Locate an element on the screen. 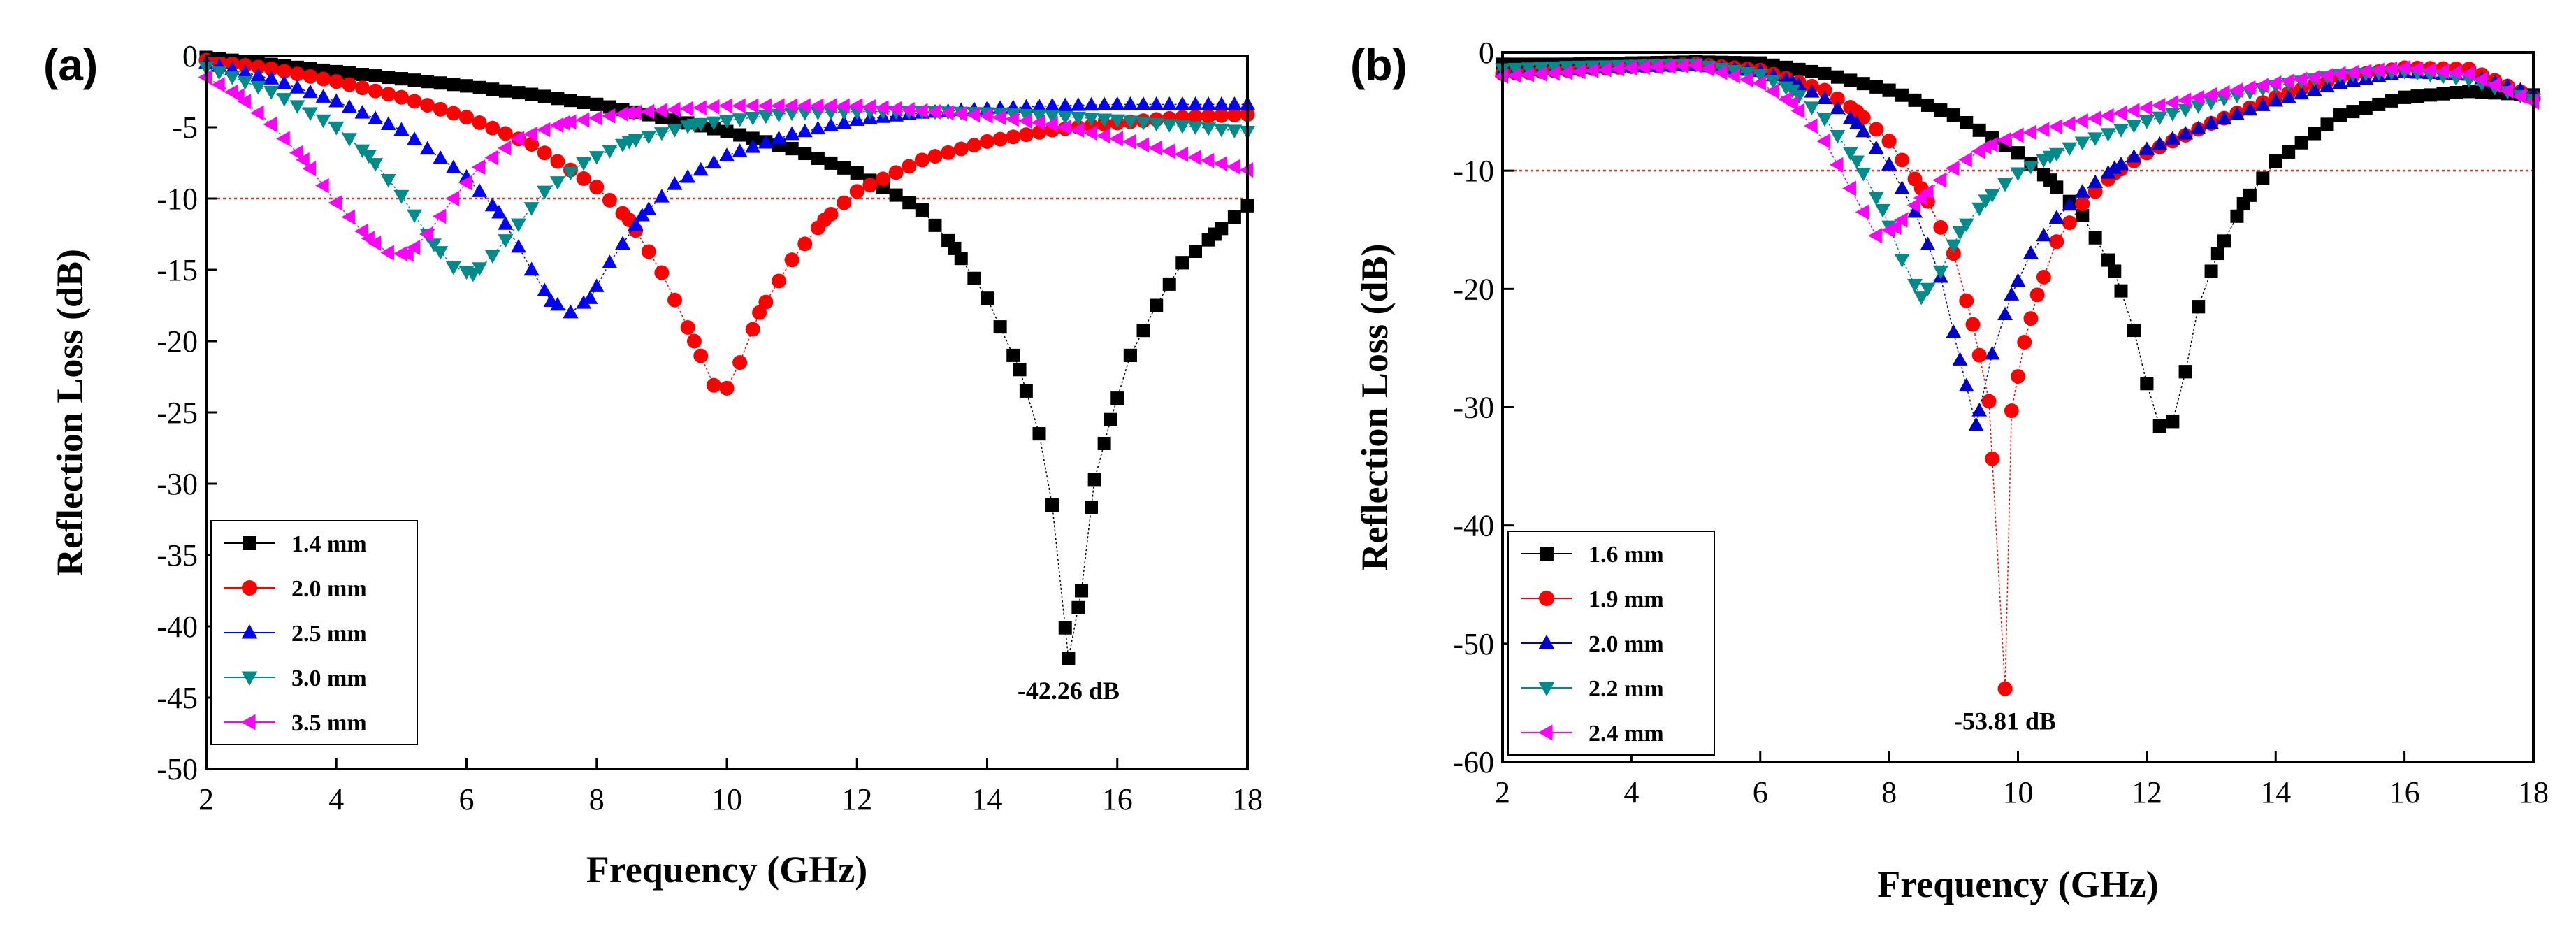 The image size is (2576, 943). panel-b-series-2-4-mm-line is located at coordinates (2018, 150).